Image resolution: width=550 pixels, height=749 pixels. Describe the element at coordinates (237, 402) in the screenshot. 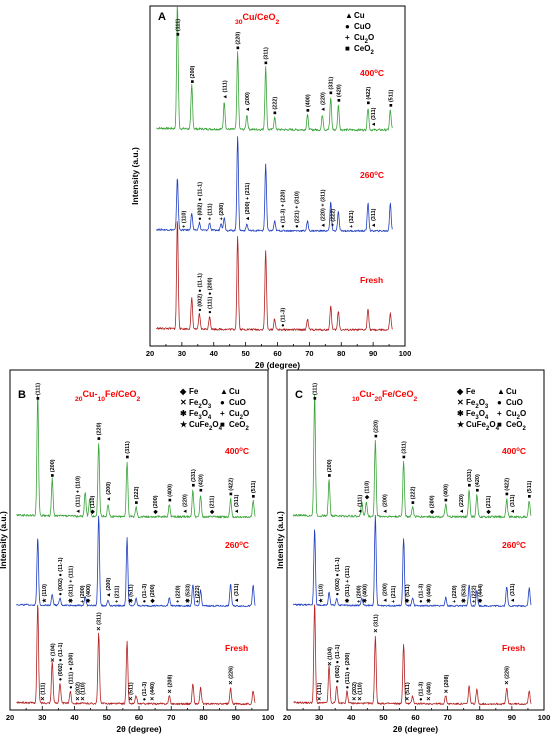

I see `legend-label: CuO` at that location.